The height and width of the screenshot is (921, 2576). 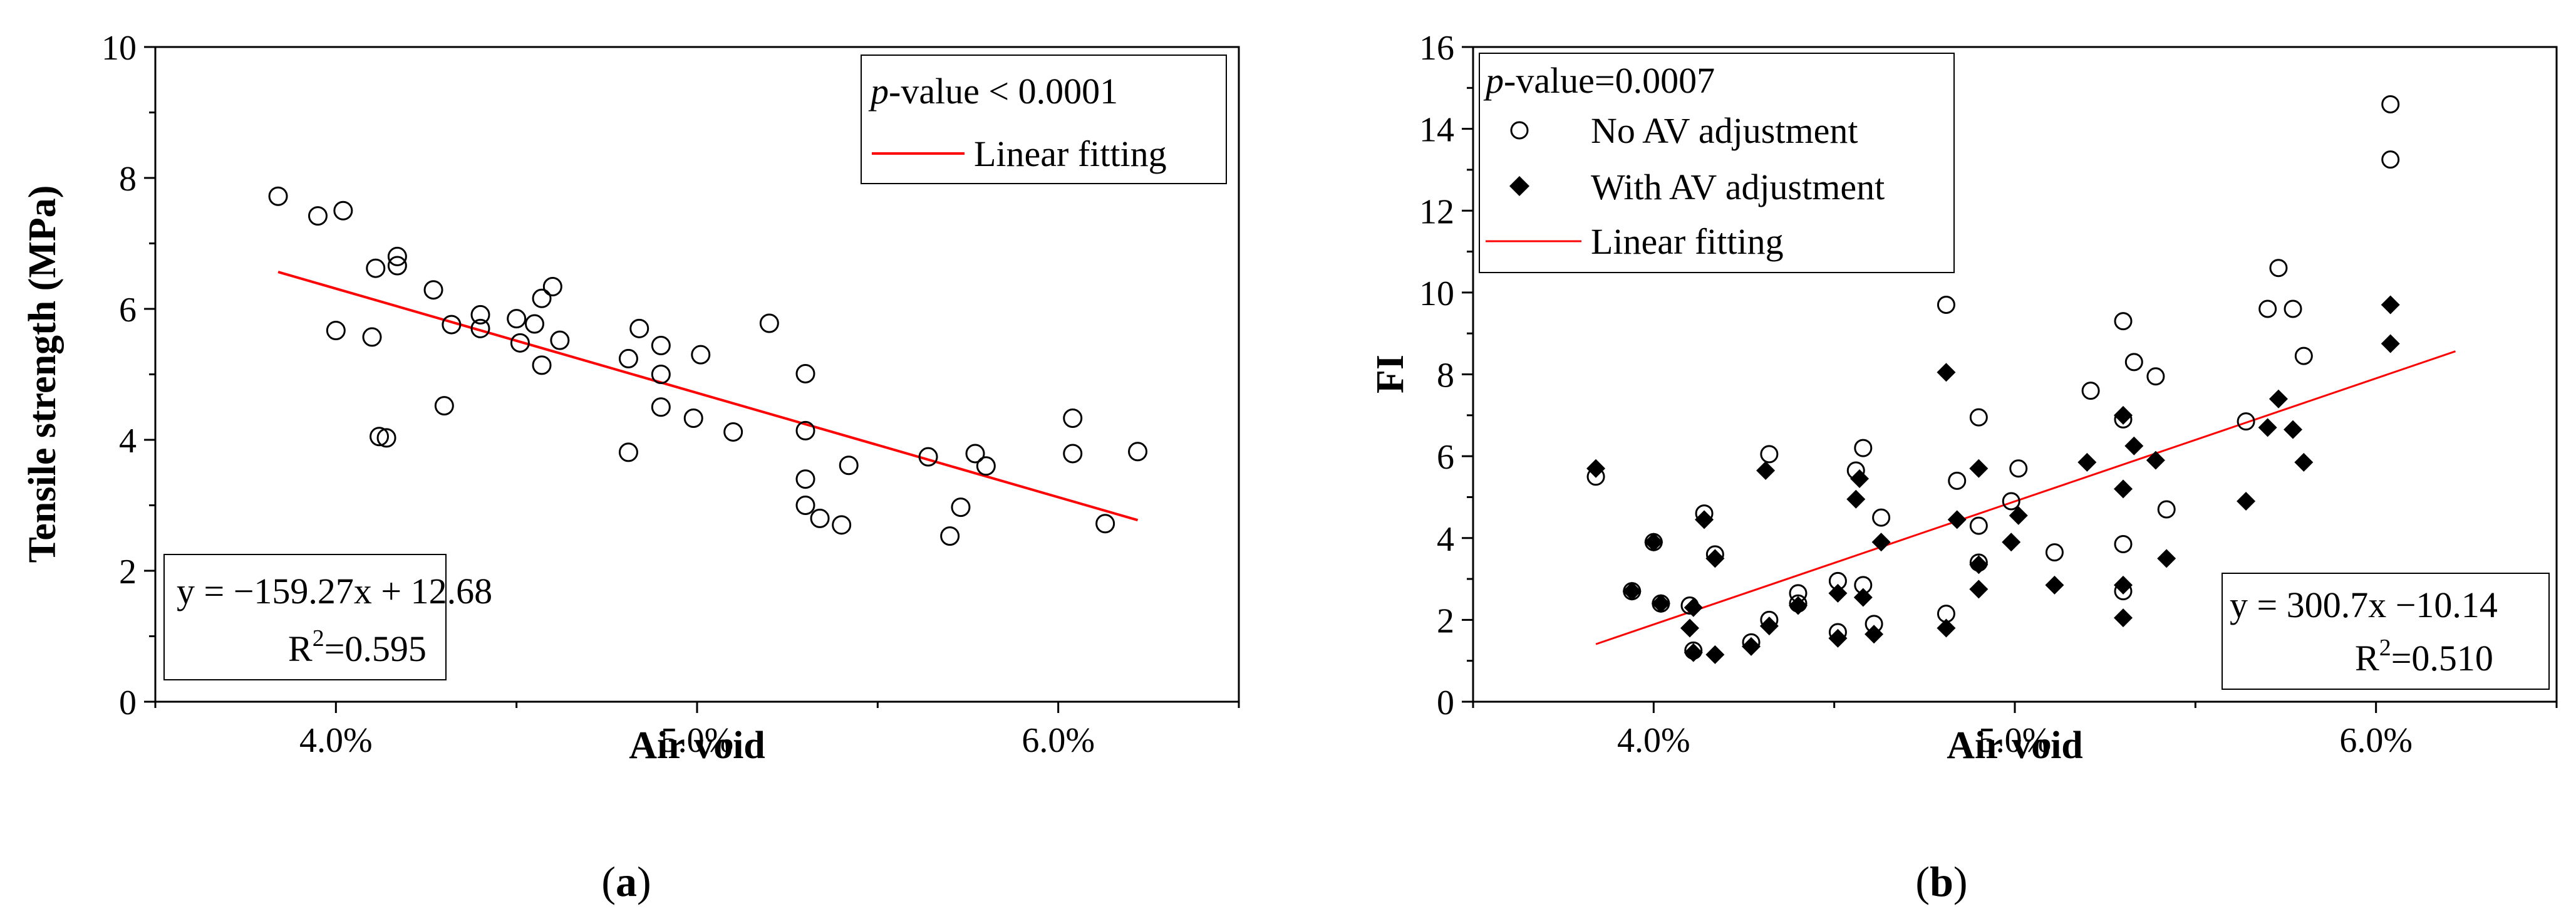 What do you see at coordinates (1738, 187) in the screenshot?
I see `panel-b-legend-series2-label: With AV adjustment` at bounding box center [1738, 187].